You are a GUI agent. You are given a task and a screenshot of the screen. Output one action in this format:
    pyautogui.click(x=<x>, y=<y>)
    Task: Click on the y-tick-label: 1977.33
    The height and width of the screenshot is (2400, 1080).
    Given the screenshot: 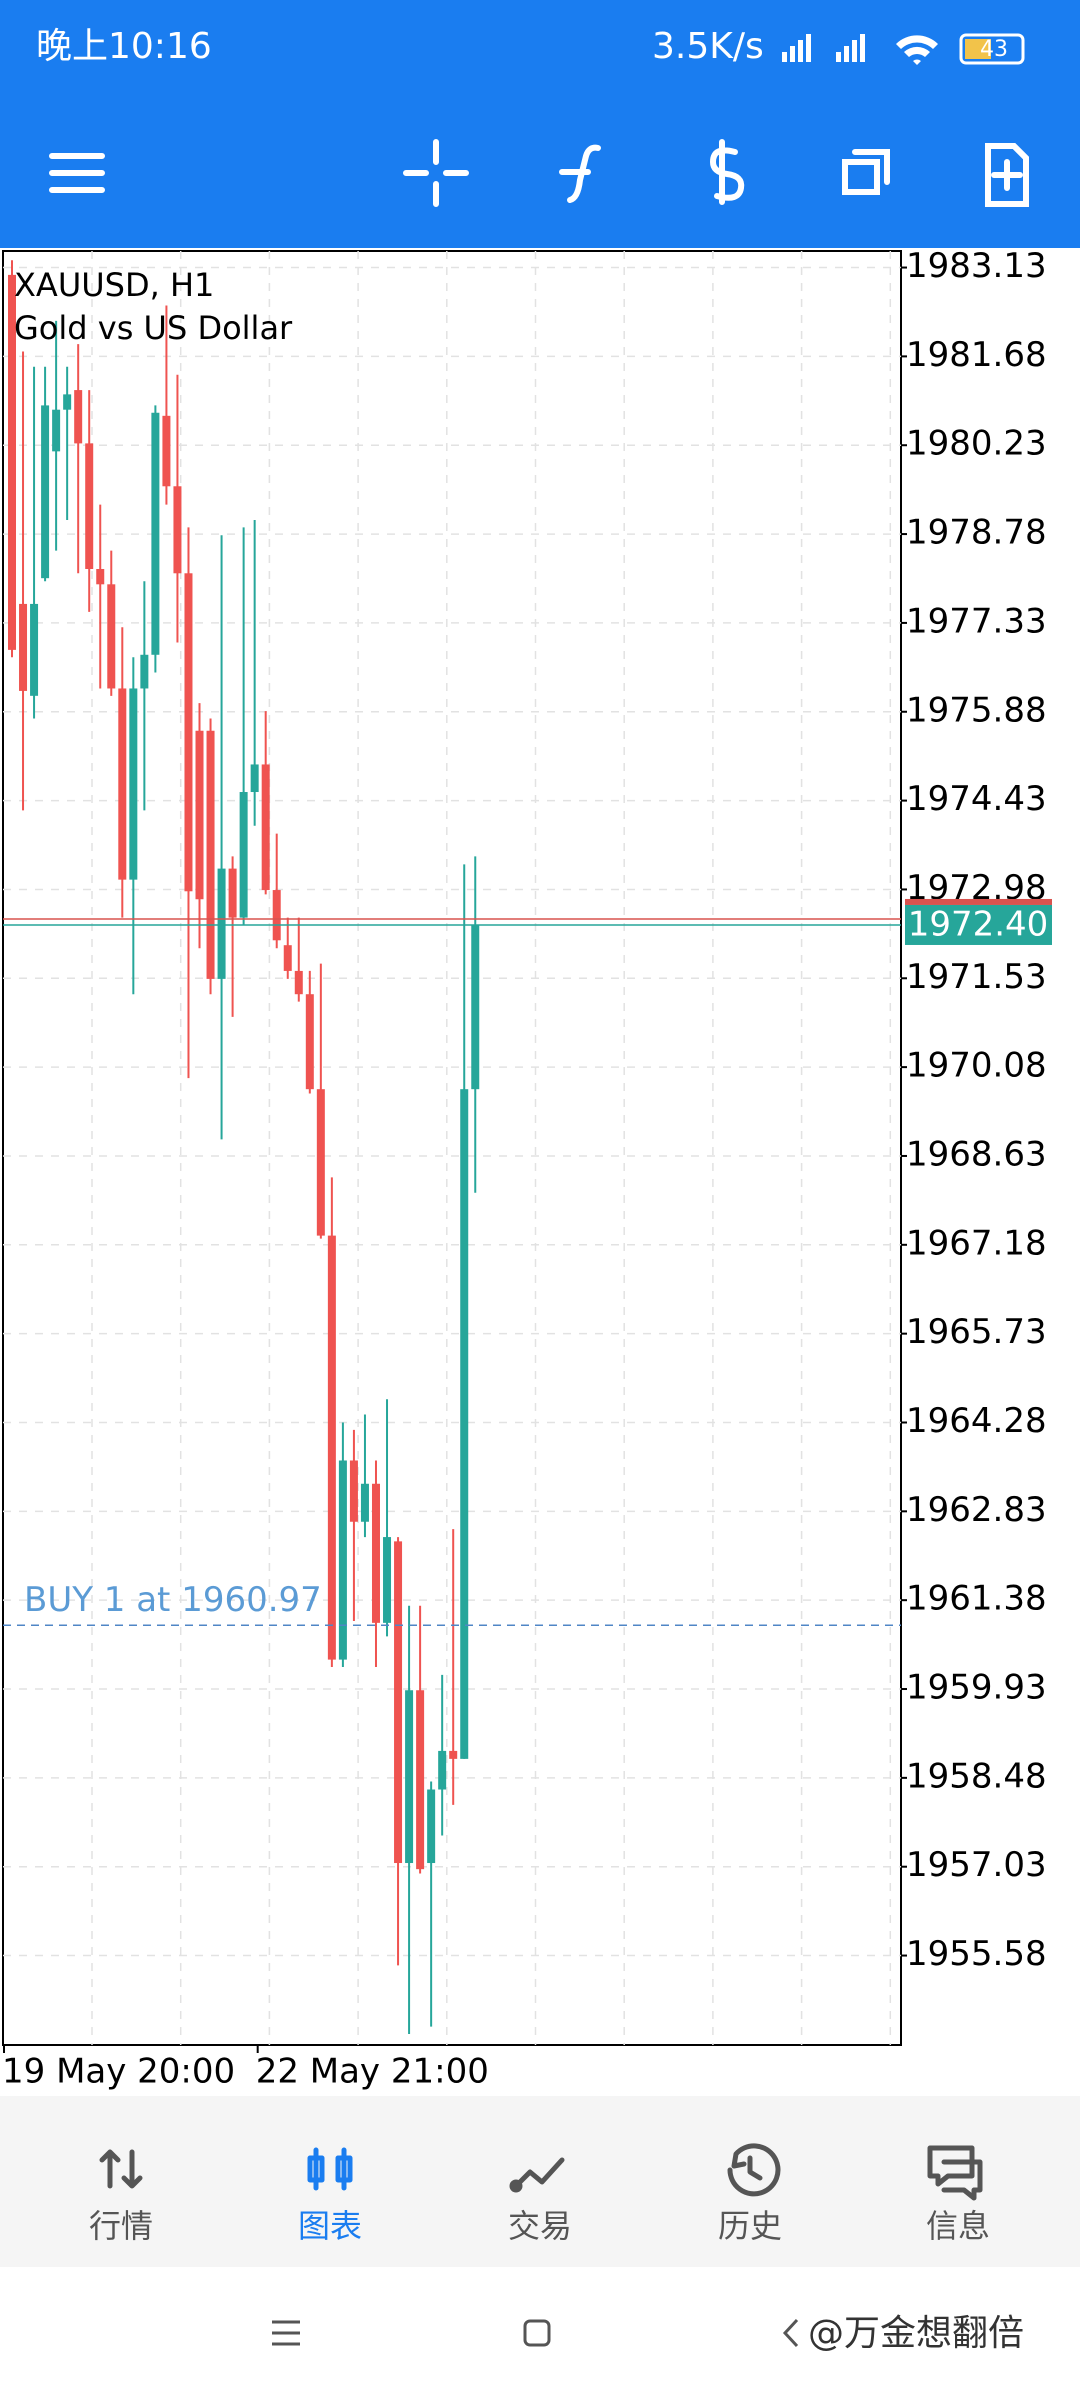 What is the action you would take?
    pyautogui.click(x=976, y=621)
    